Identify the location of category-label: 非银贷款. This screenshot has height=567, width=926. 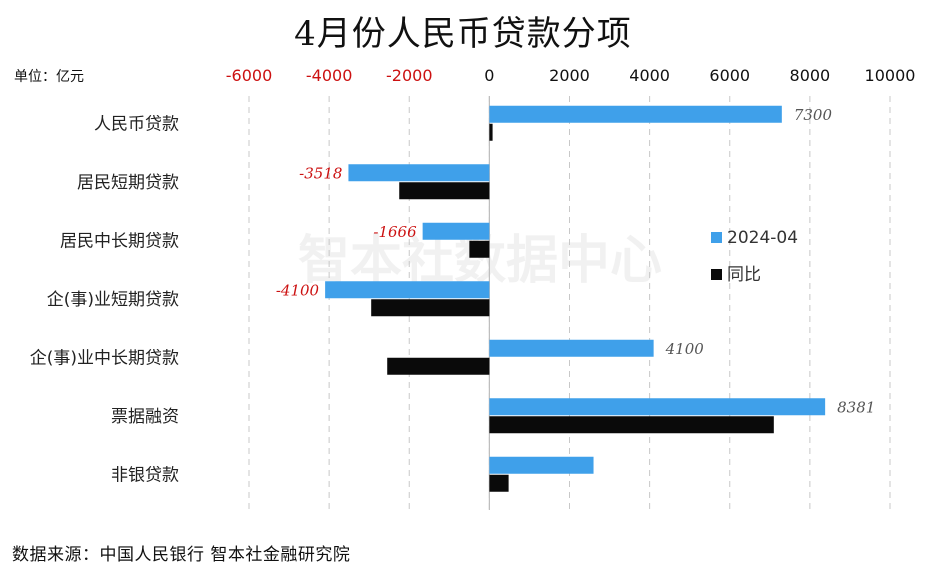
(145, 475).